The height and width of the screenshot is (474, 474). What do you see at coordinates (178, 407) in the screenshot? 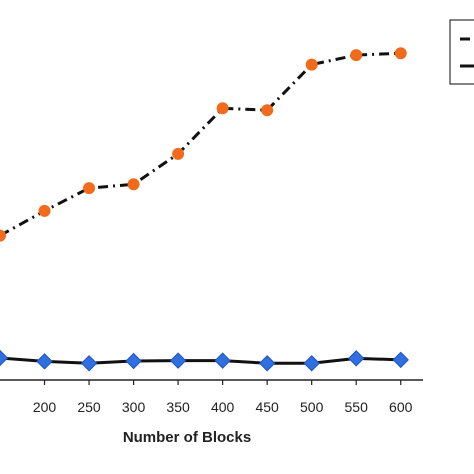
I see `x-tick-label: 350` at bounding box center [178, 407].